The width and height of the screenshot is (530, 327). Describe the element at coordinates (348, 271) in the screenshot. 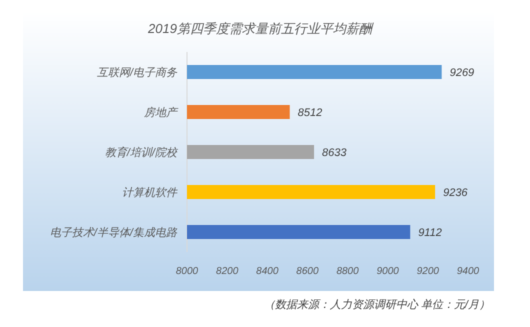

I see `x-tick-label: 8800` at that location.